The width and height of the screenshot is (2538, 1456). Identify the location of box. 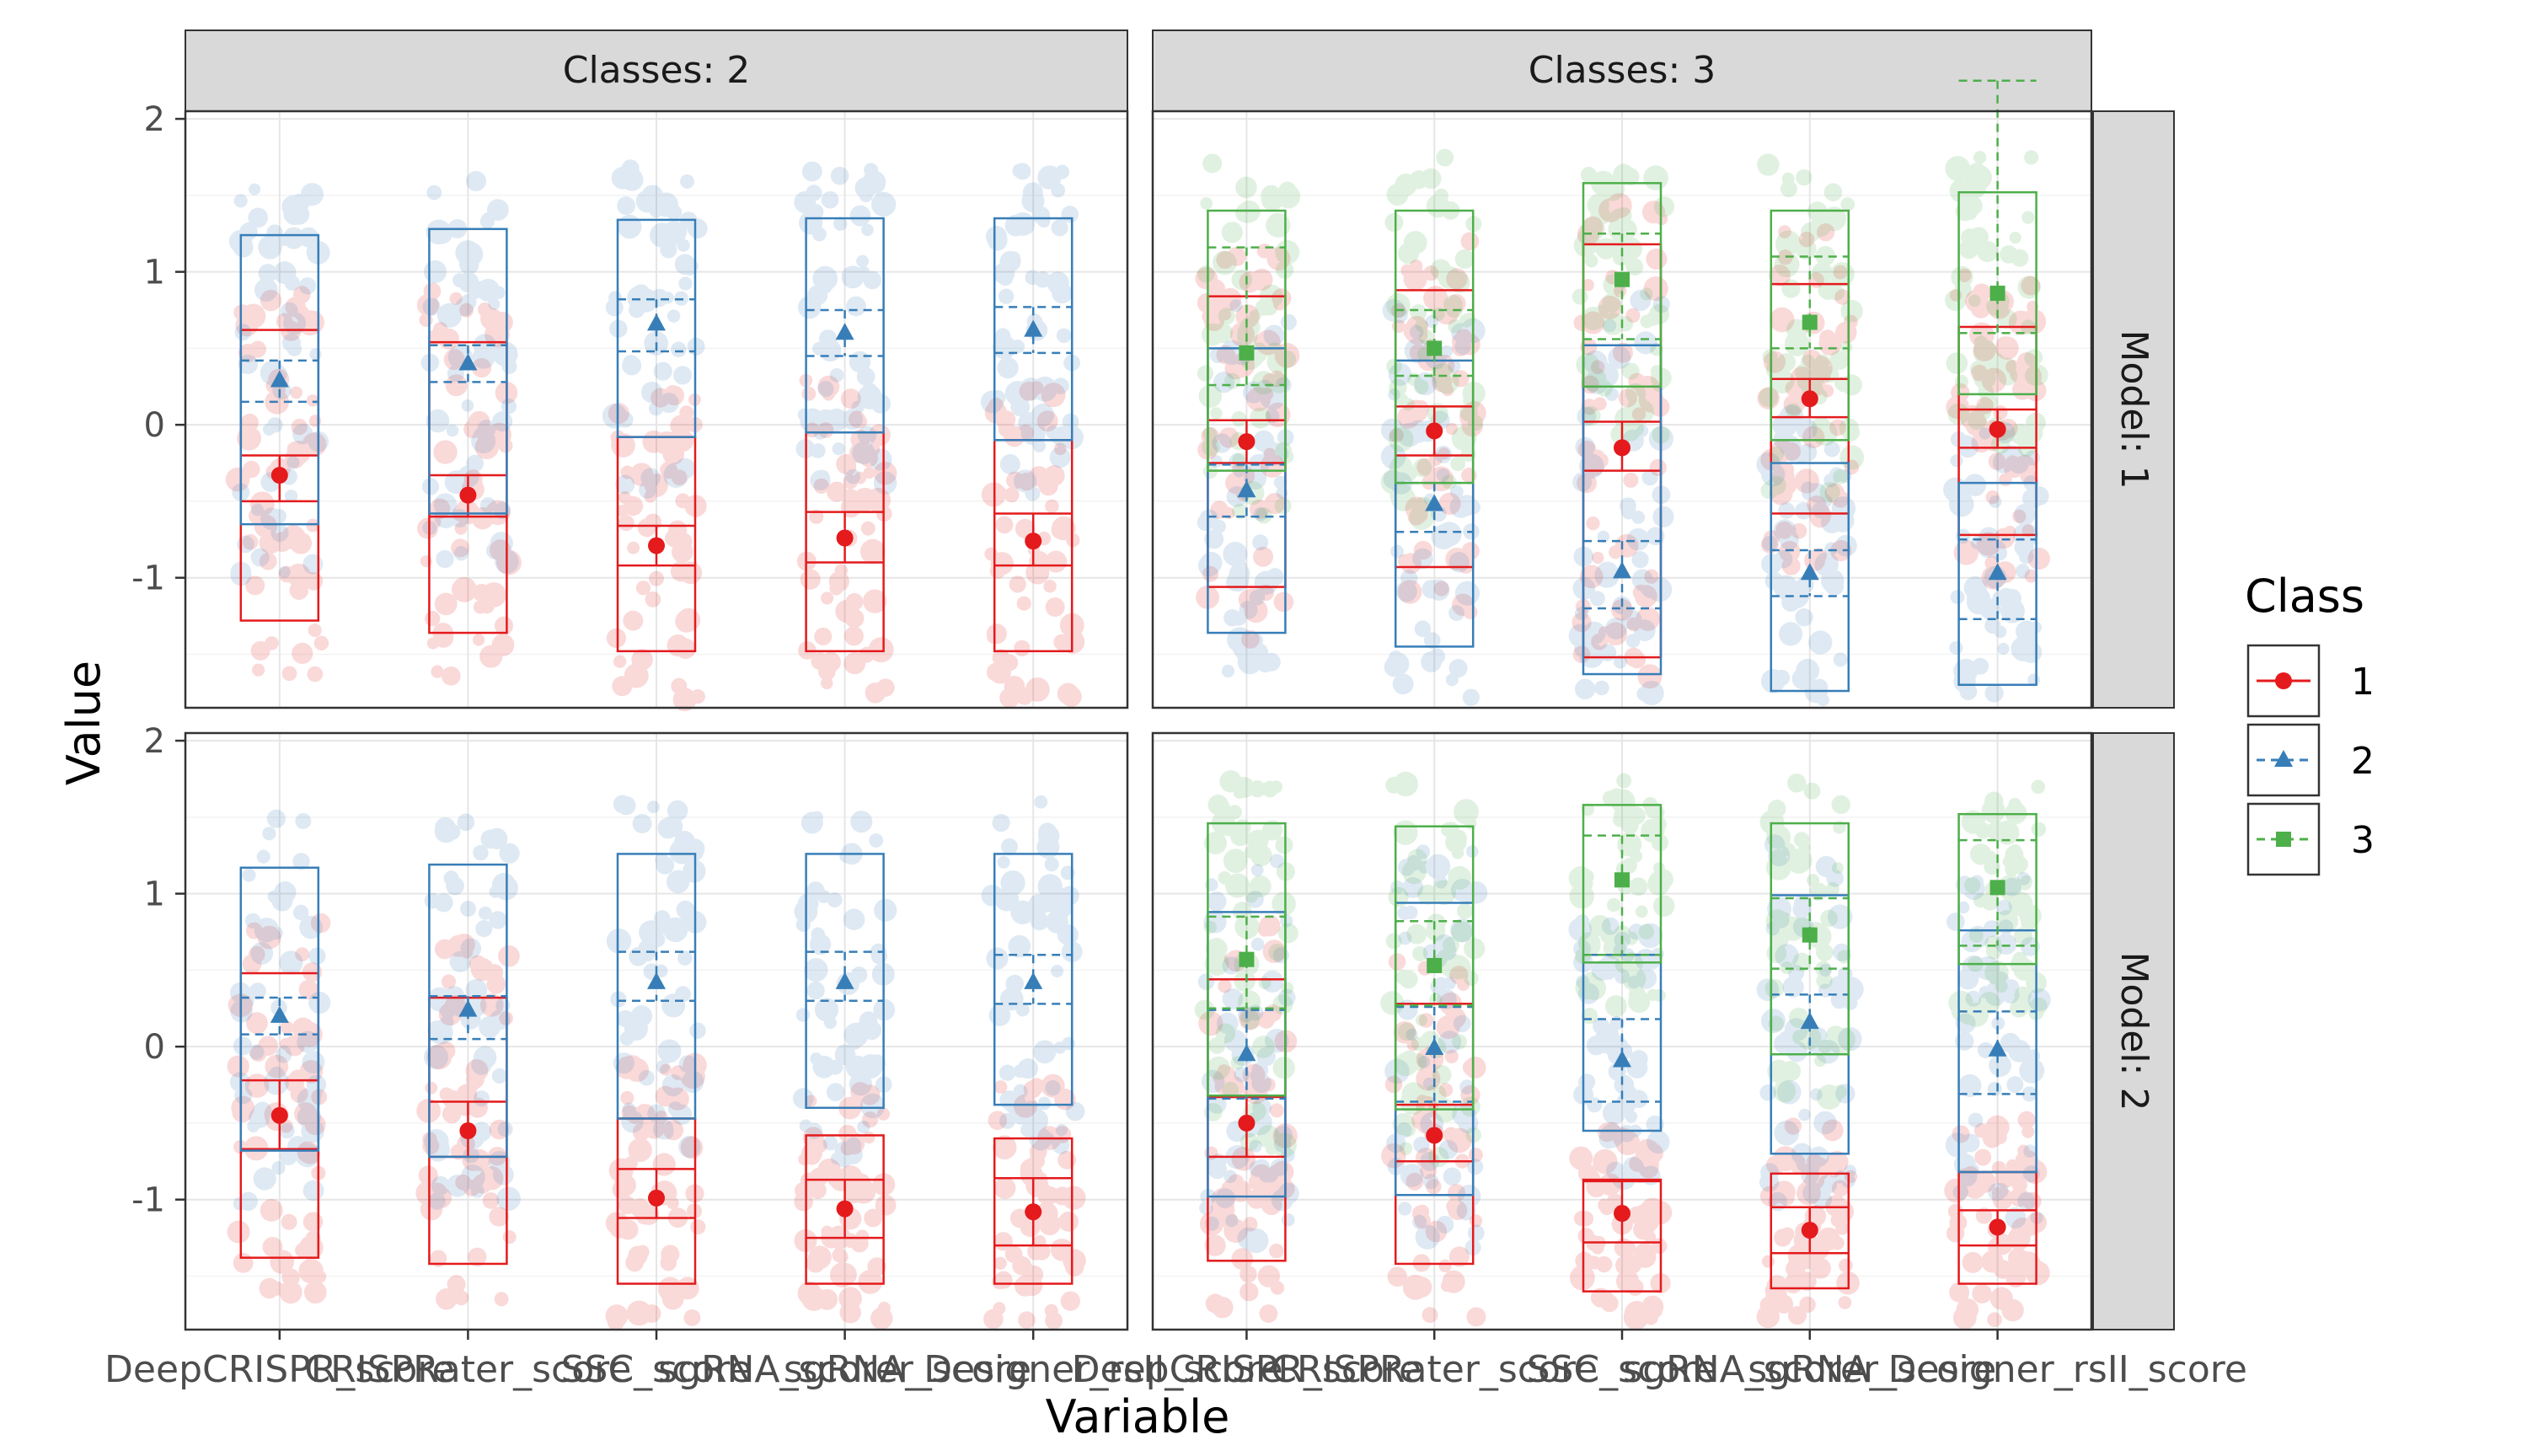
(845, 981).